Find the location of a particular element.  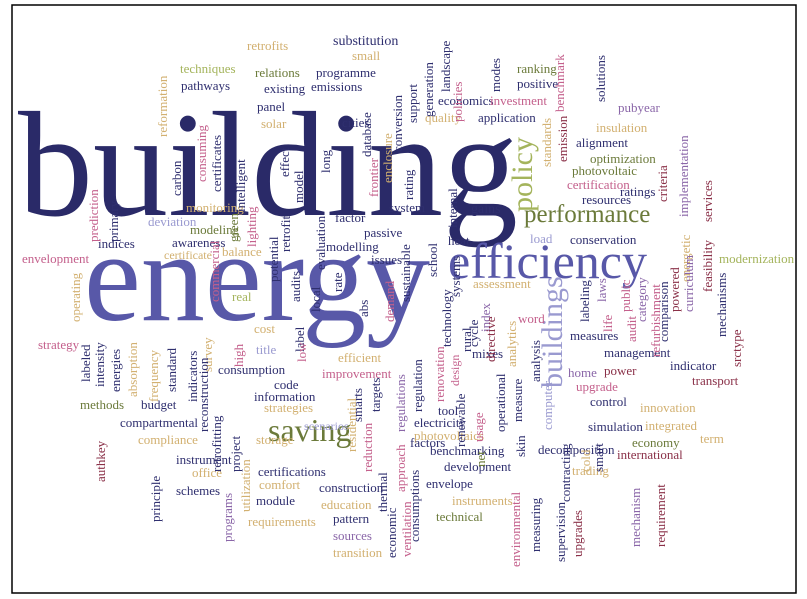

word: directive is located at coordinates (490, 339).